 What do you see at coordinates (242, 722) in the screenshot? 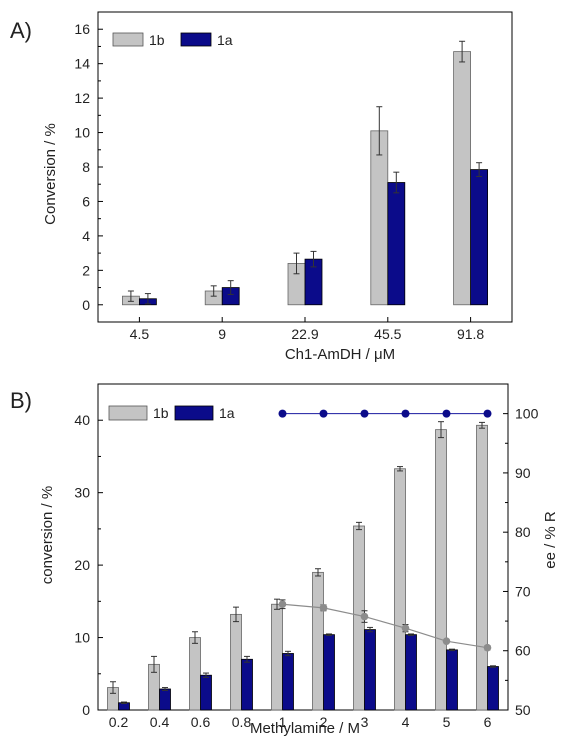
I see `x-tick-label: 0.8` at bounding box center [242, 722].